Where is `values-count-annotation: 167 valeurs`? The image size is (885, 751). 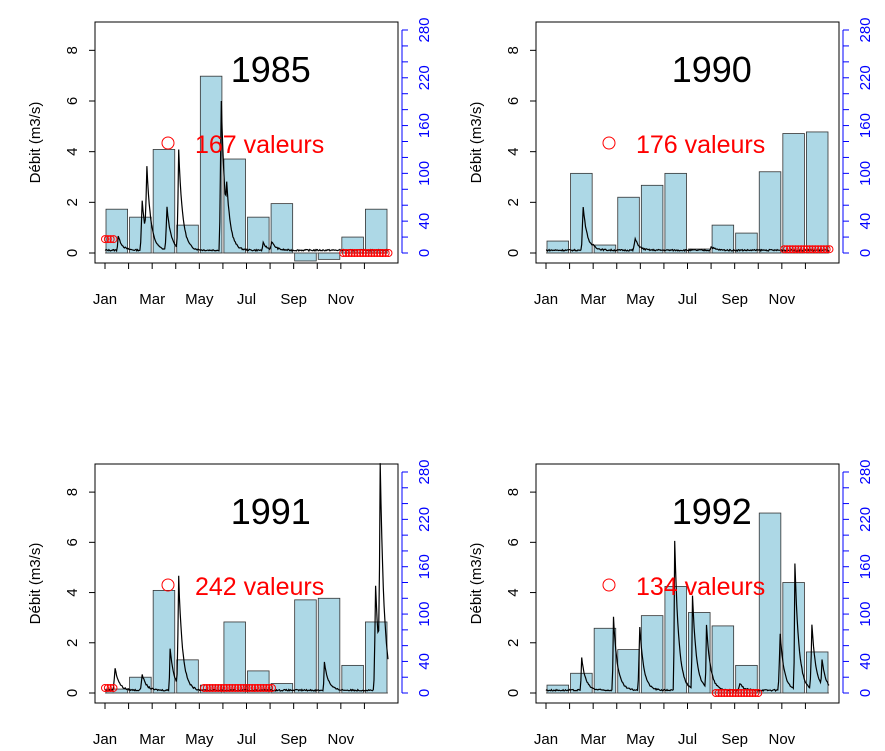 values-count-annotation: 167 valeurs is located at coordinates (259, 145).